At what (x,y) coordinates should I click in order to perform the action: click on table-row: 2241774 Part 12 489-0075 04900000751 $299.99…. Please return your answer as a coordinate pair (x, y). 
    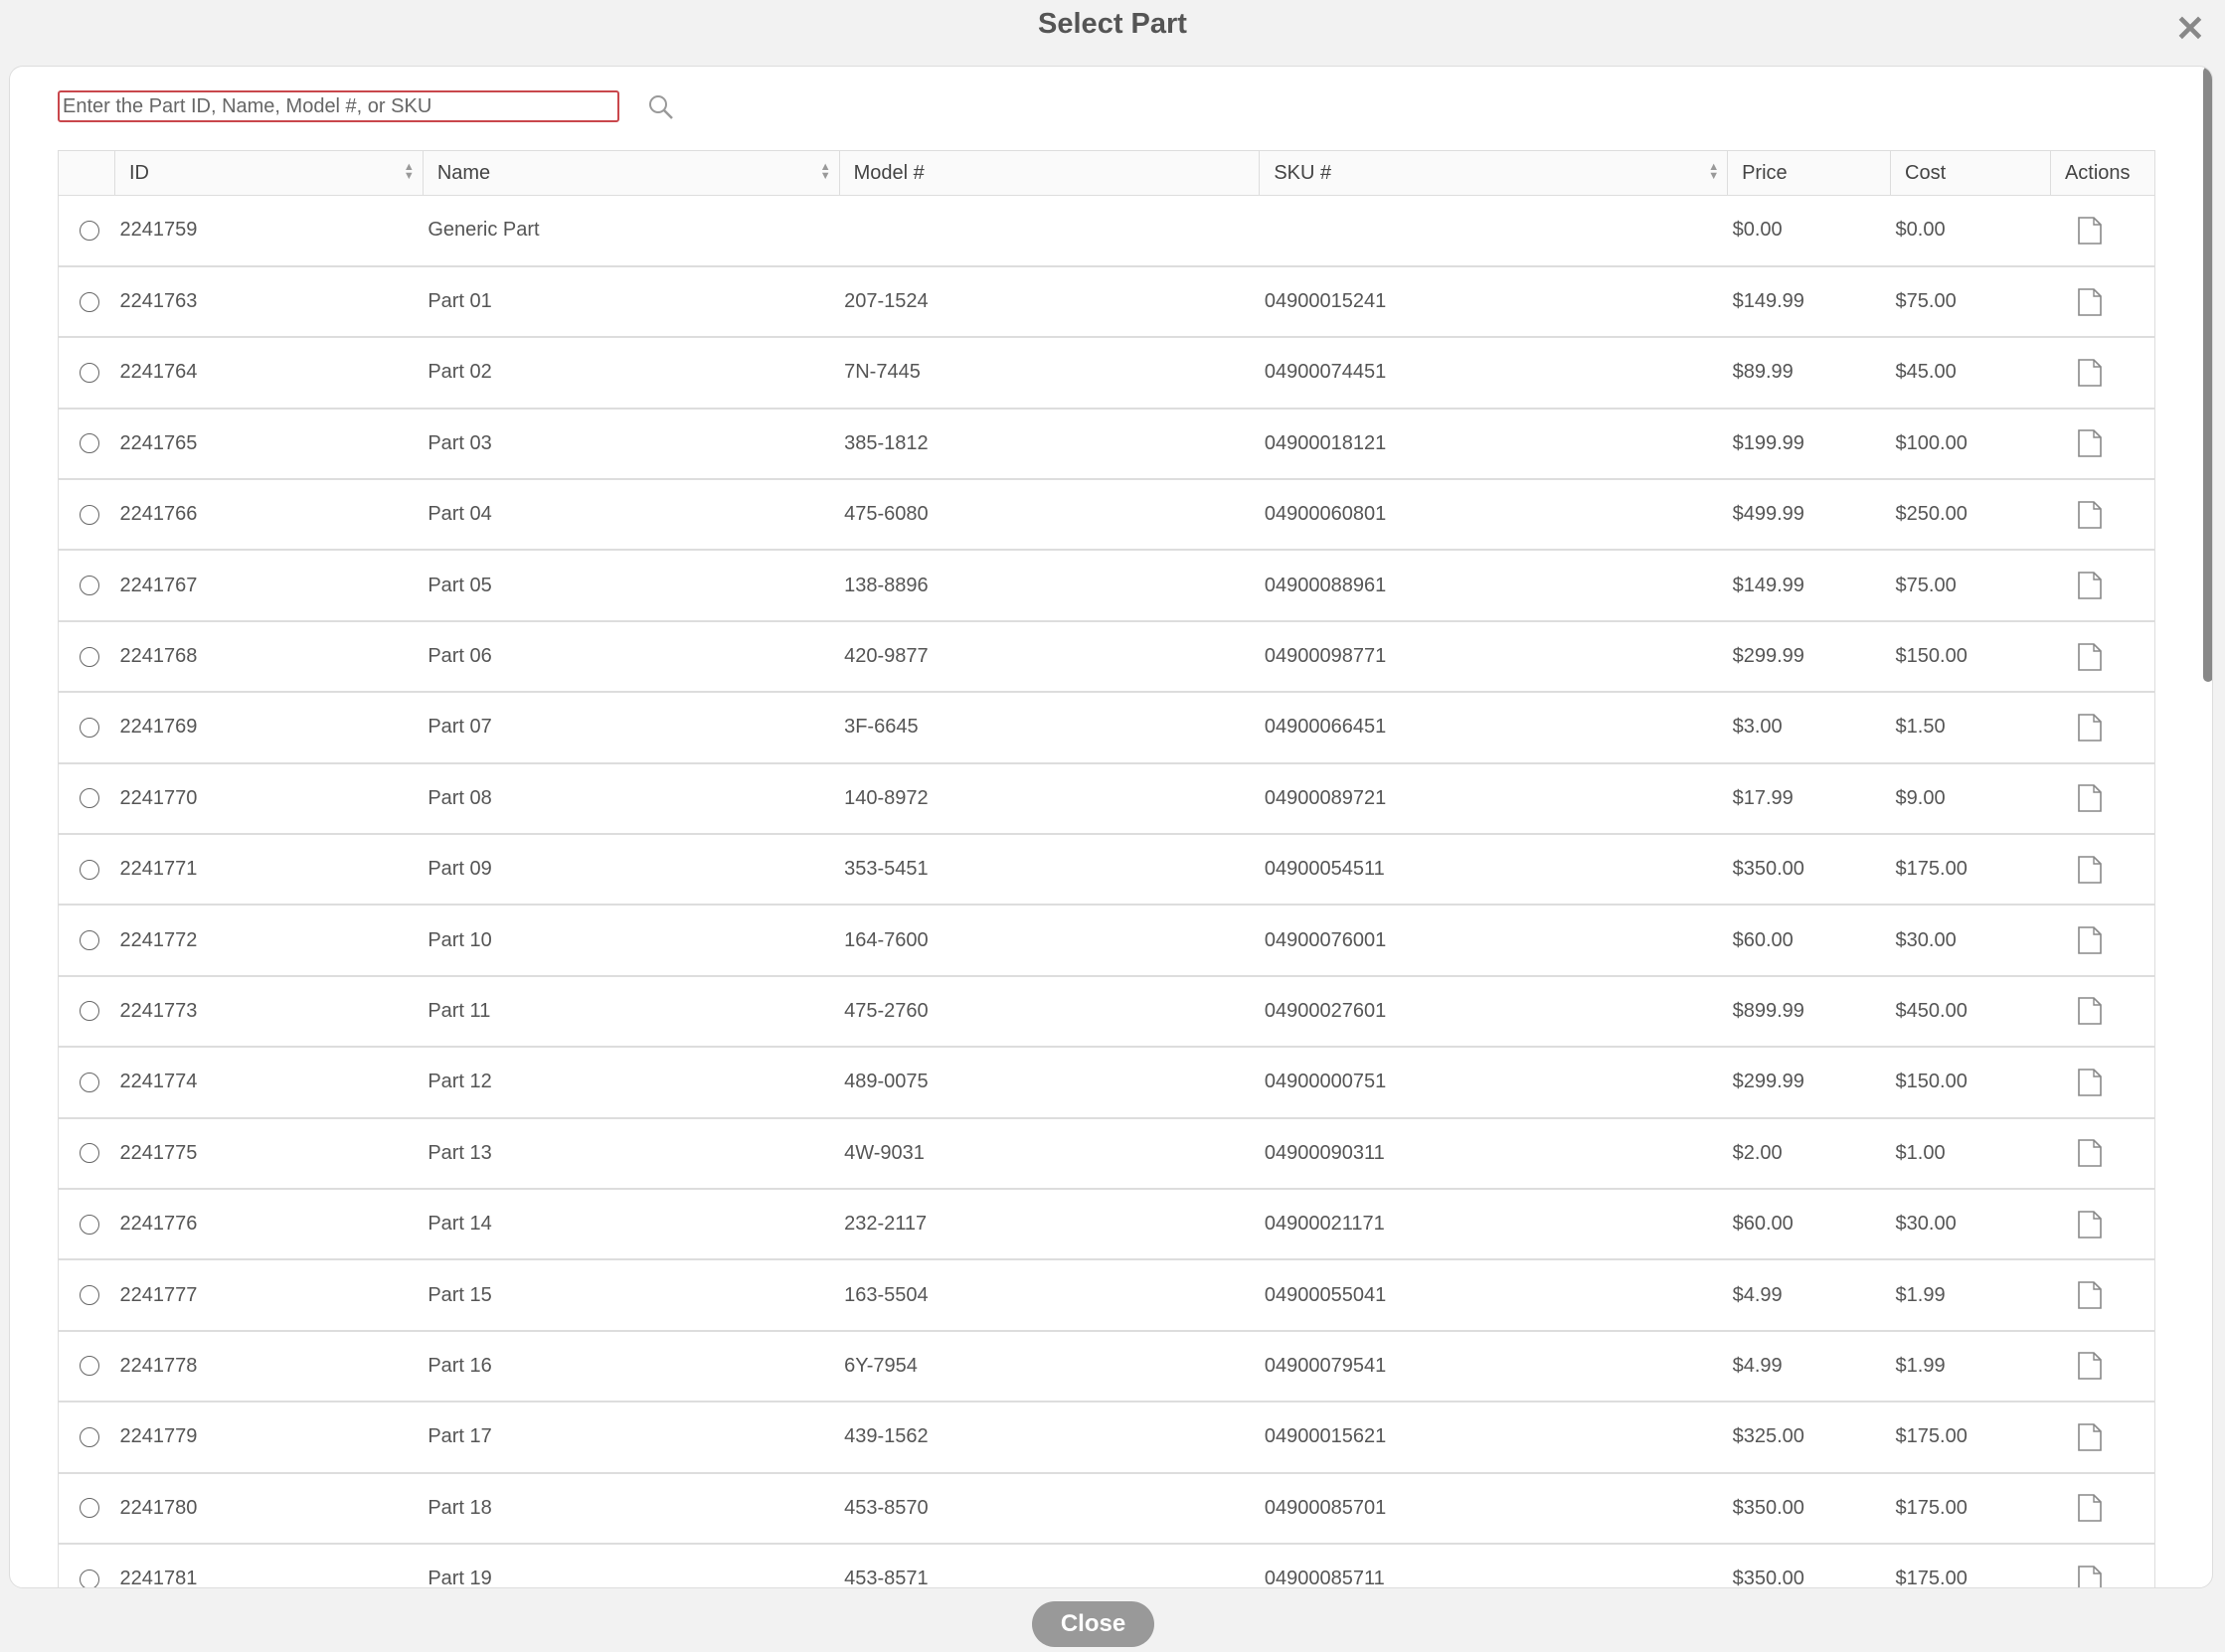
    Looking at the image, I should click on (1107, 1083).